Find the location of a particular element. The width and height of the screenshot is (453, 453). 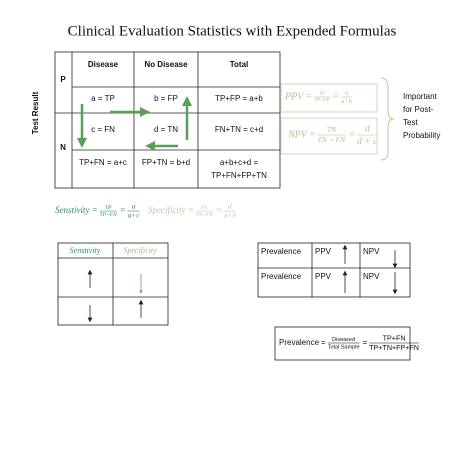

denominator: a+c is located at coordinates (134, 216).